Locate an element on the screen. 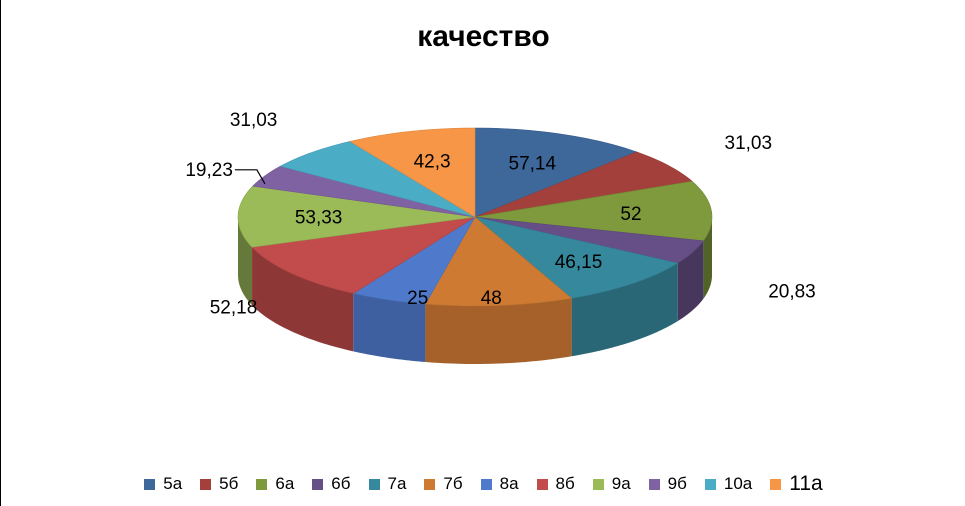 This screenshot has height=506, width=965. legend-label: 8б is located at coordinates (565, 483).